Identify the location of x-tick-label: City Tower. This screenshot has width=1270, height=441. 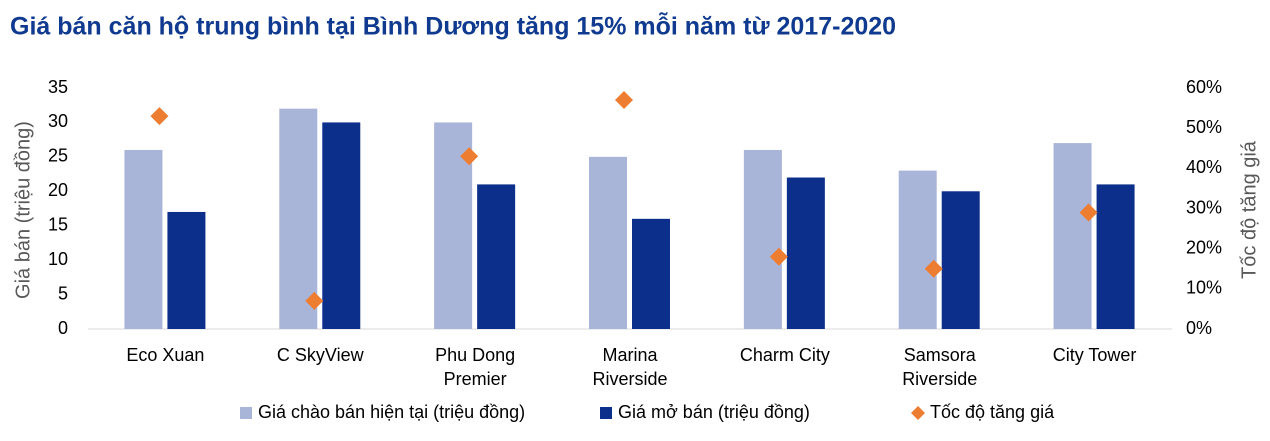
(1094, 355).